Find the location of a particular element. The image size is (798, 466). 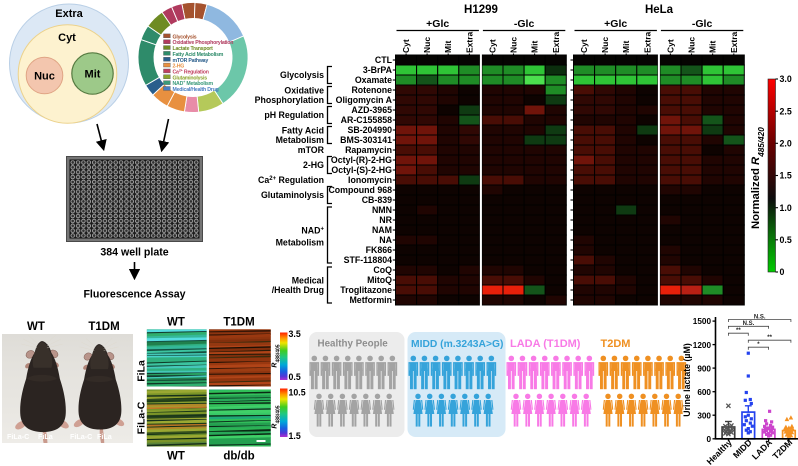

svg-text: Normalized R485/420 is located at coordinates (758, 178).